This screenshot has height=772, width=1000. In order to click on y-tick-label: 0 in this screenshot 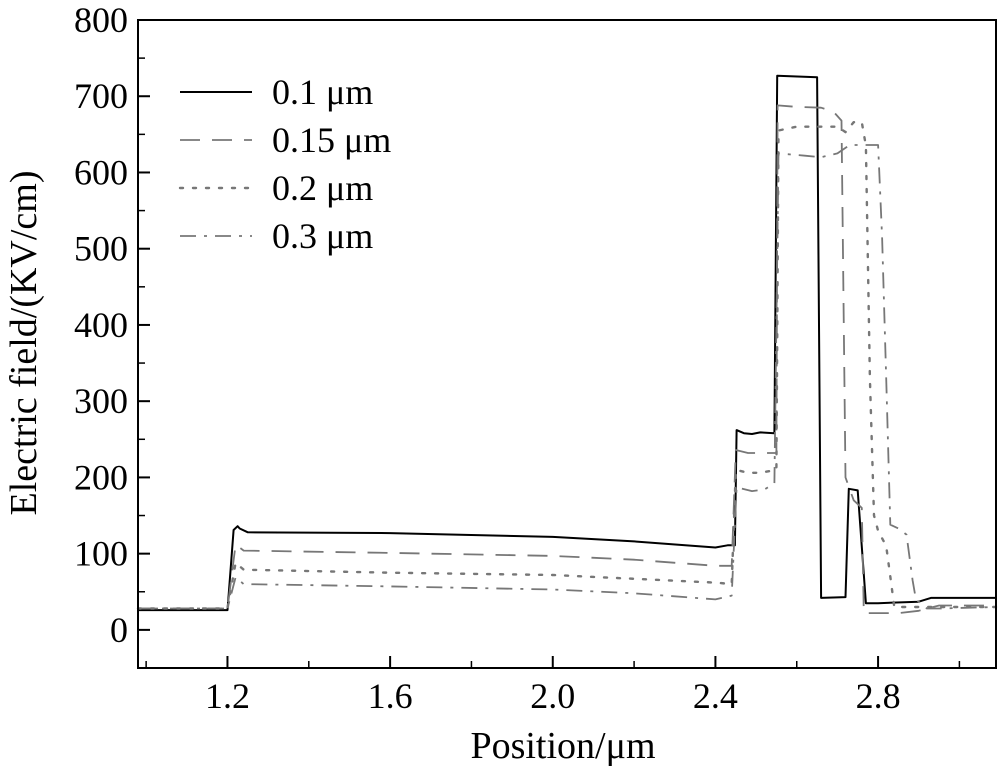, I will do `click(119, 630)`.